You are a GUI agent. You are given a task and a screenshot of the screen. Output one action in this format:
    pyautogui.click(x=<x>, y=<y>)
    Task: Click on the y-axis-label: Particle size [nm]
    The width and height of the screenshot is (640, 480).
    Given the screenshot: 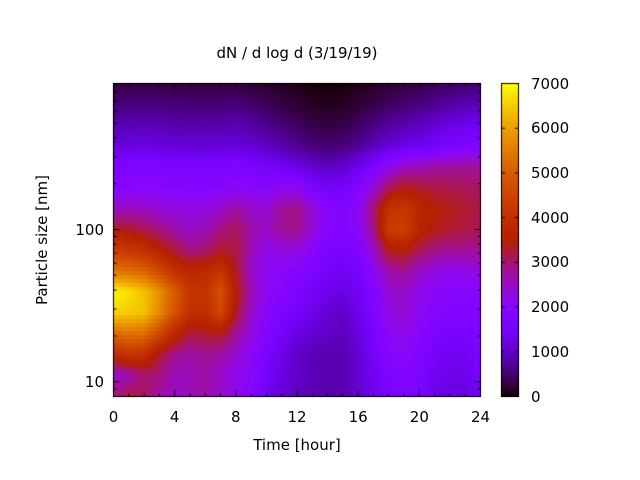 What is the action you would take?
    pyautogui.click(x=42, y=240)
    